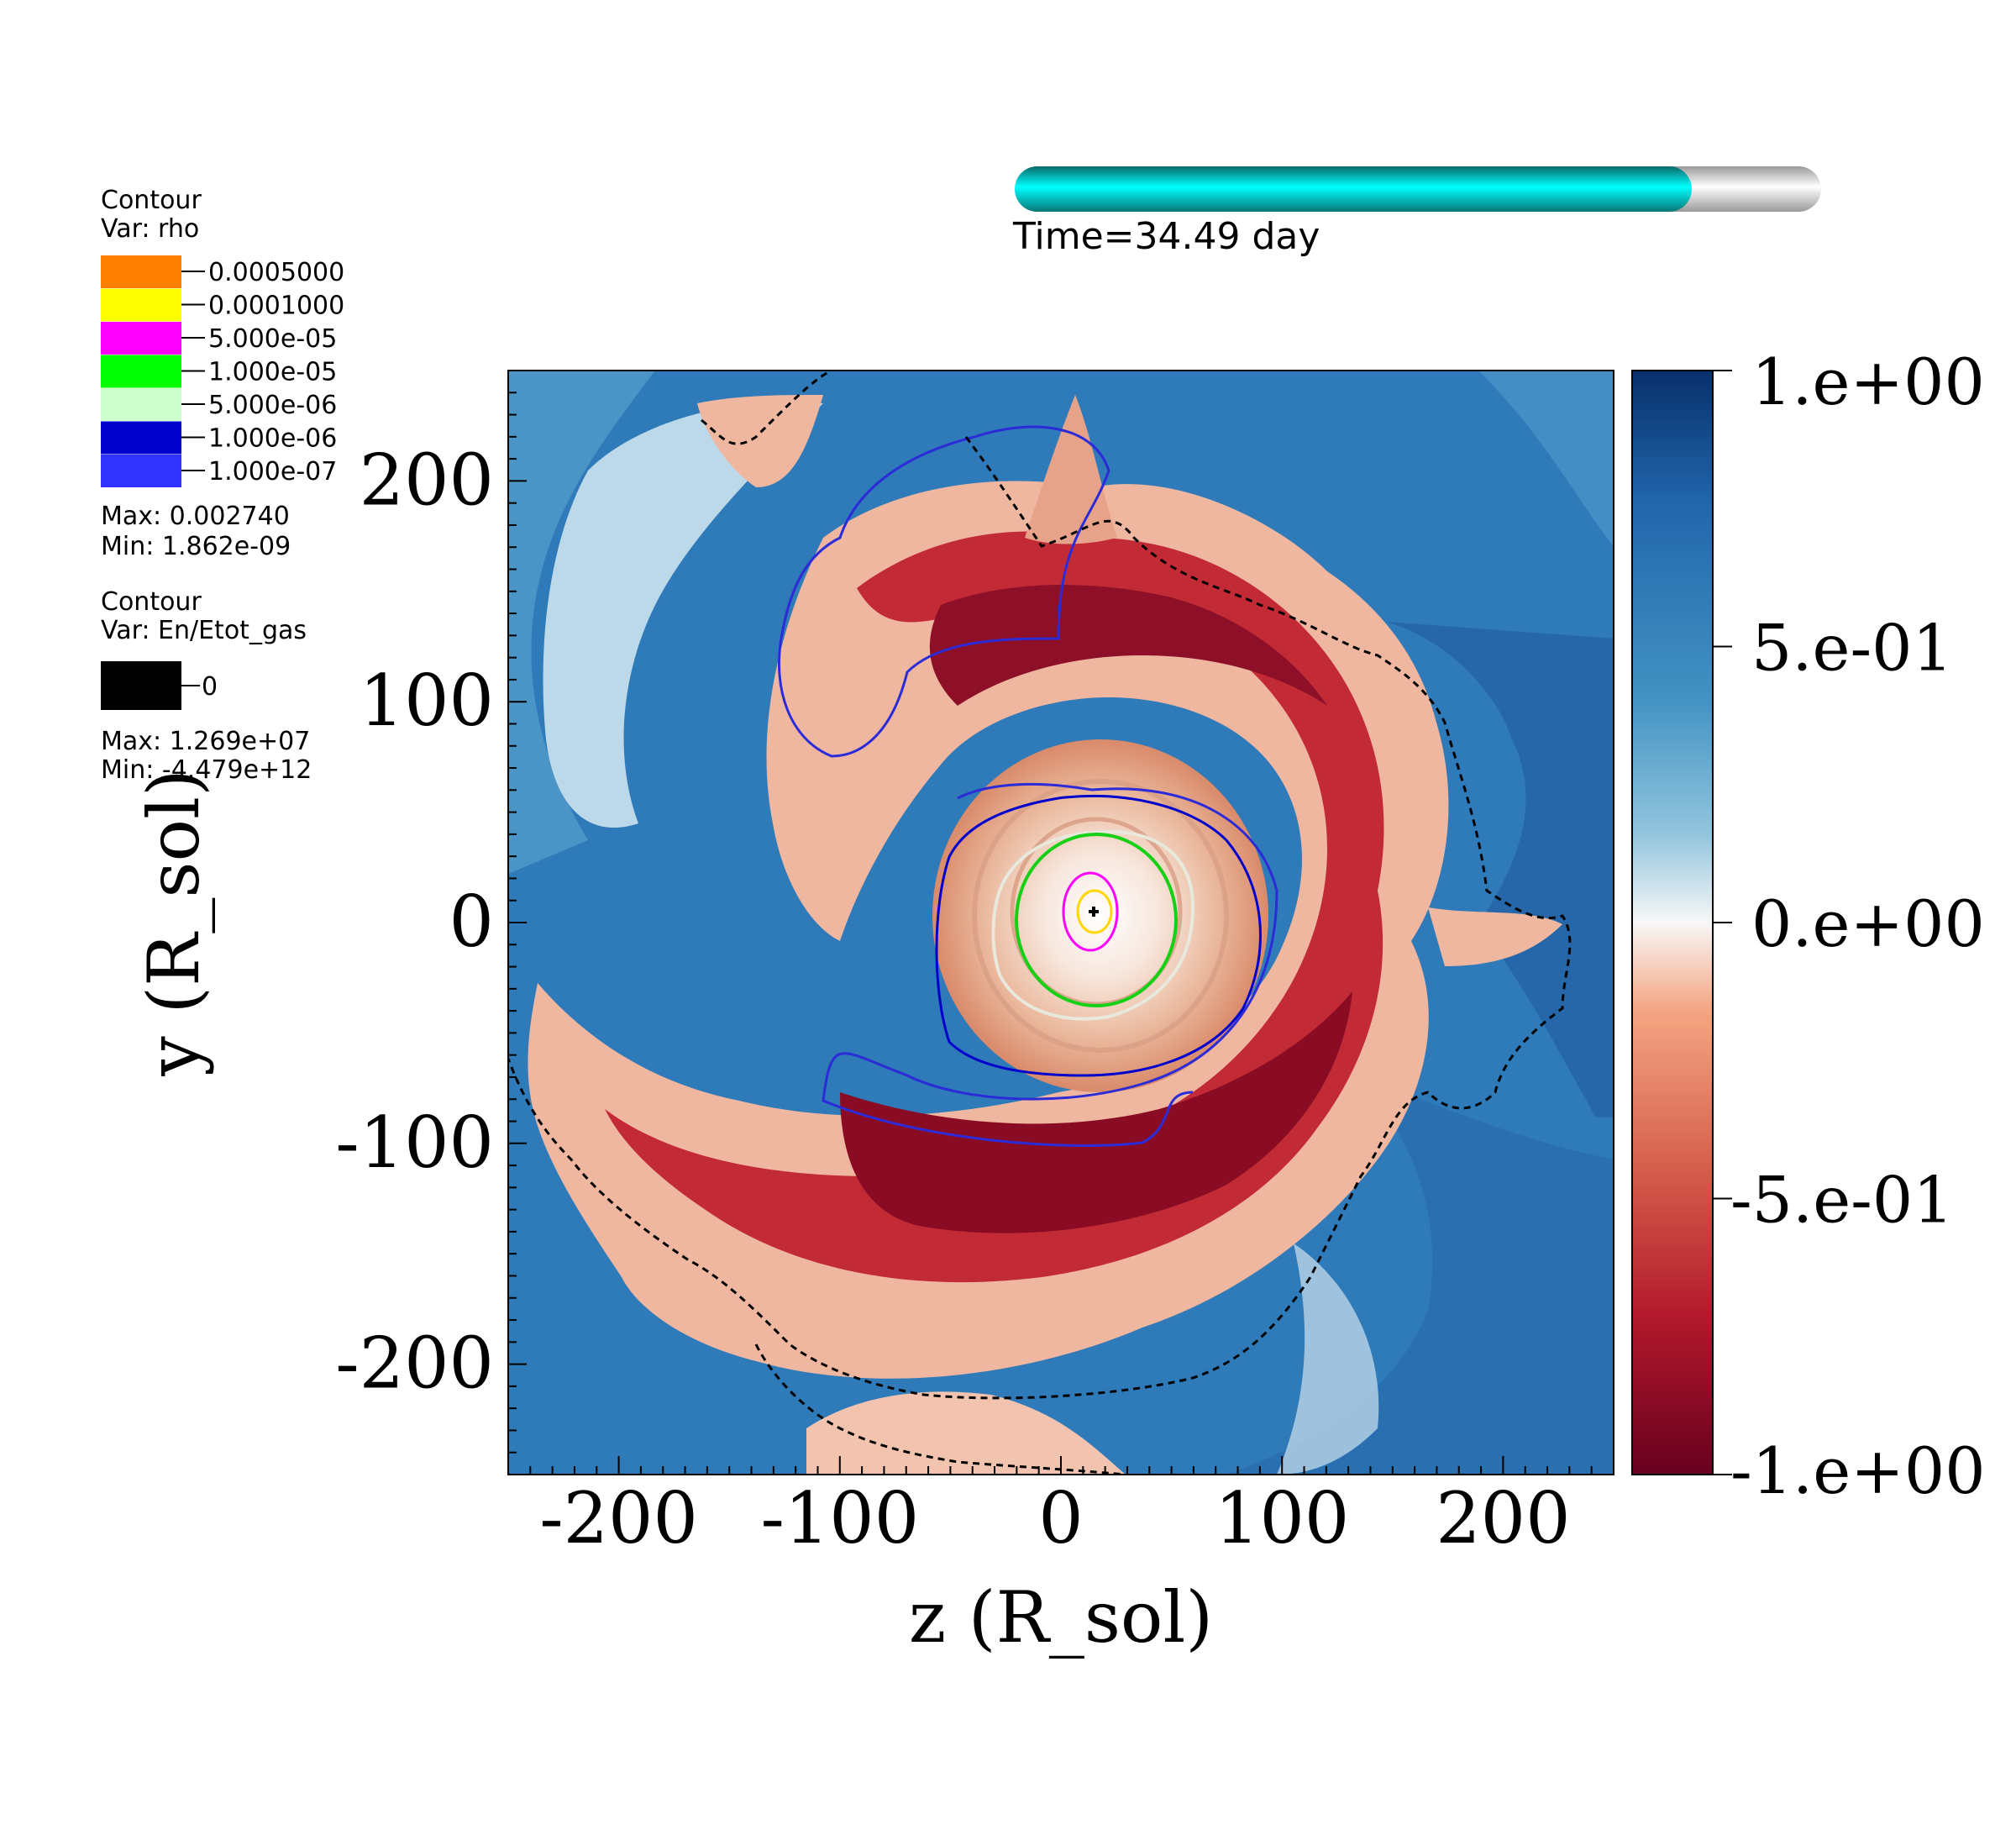 This screenshot has width=2016, height=1835. I want to click on y-axis-label: y (R_sol), so click(174, 923).